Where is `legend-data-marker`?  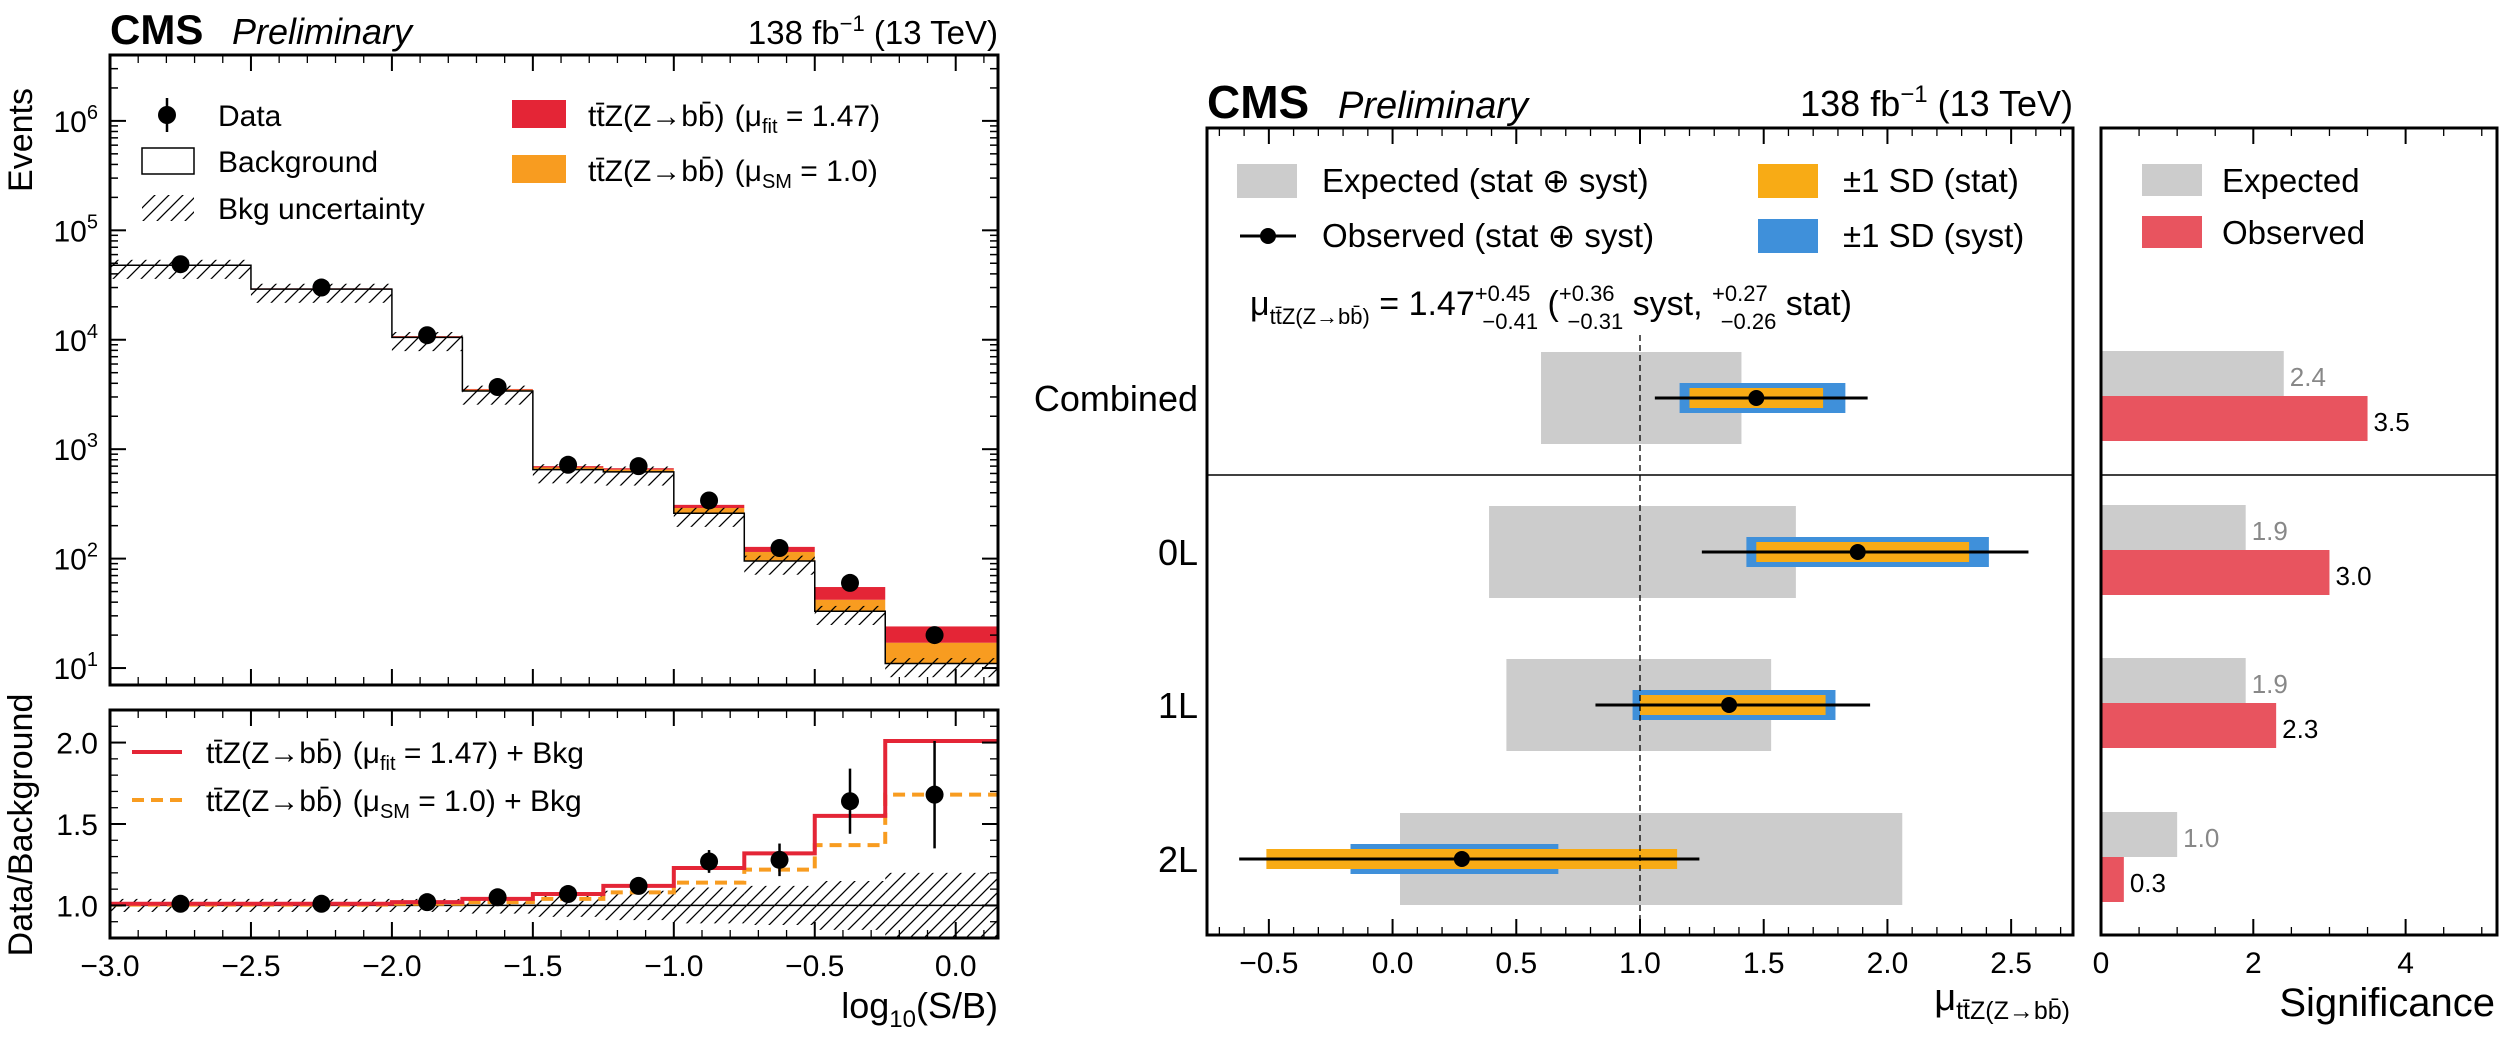 legend-data-marker is located at coordinates (167, 115).